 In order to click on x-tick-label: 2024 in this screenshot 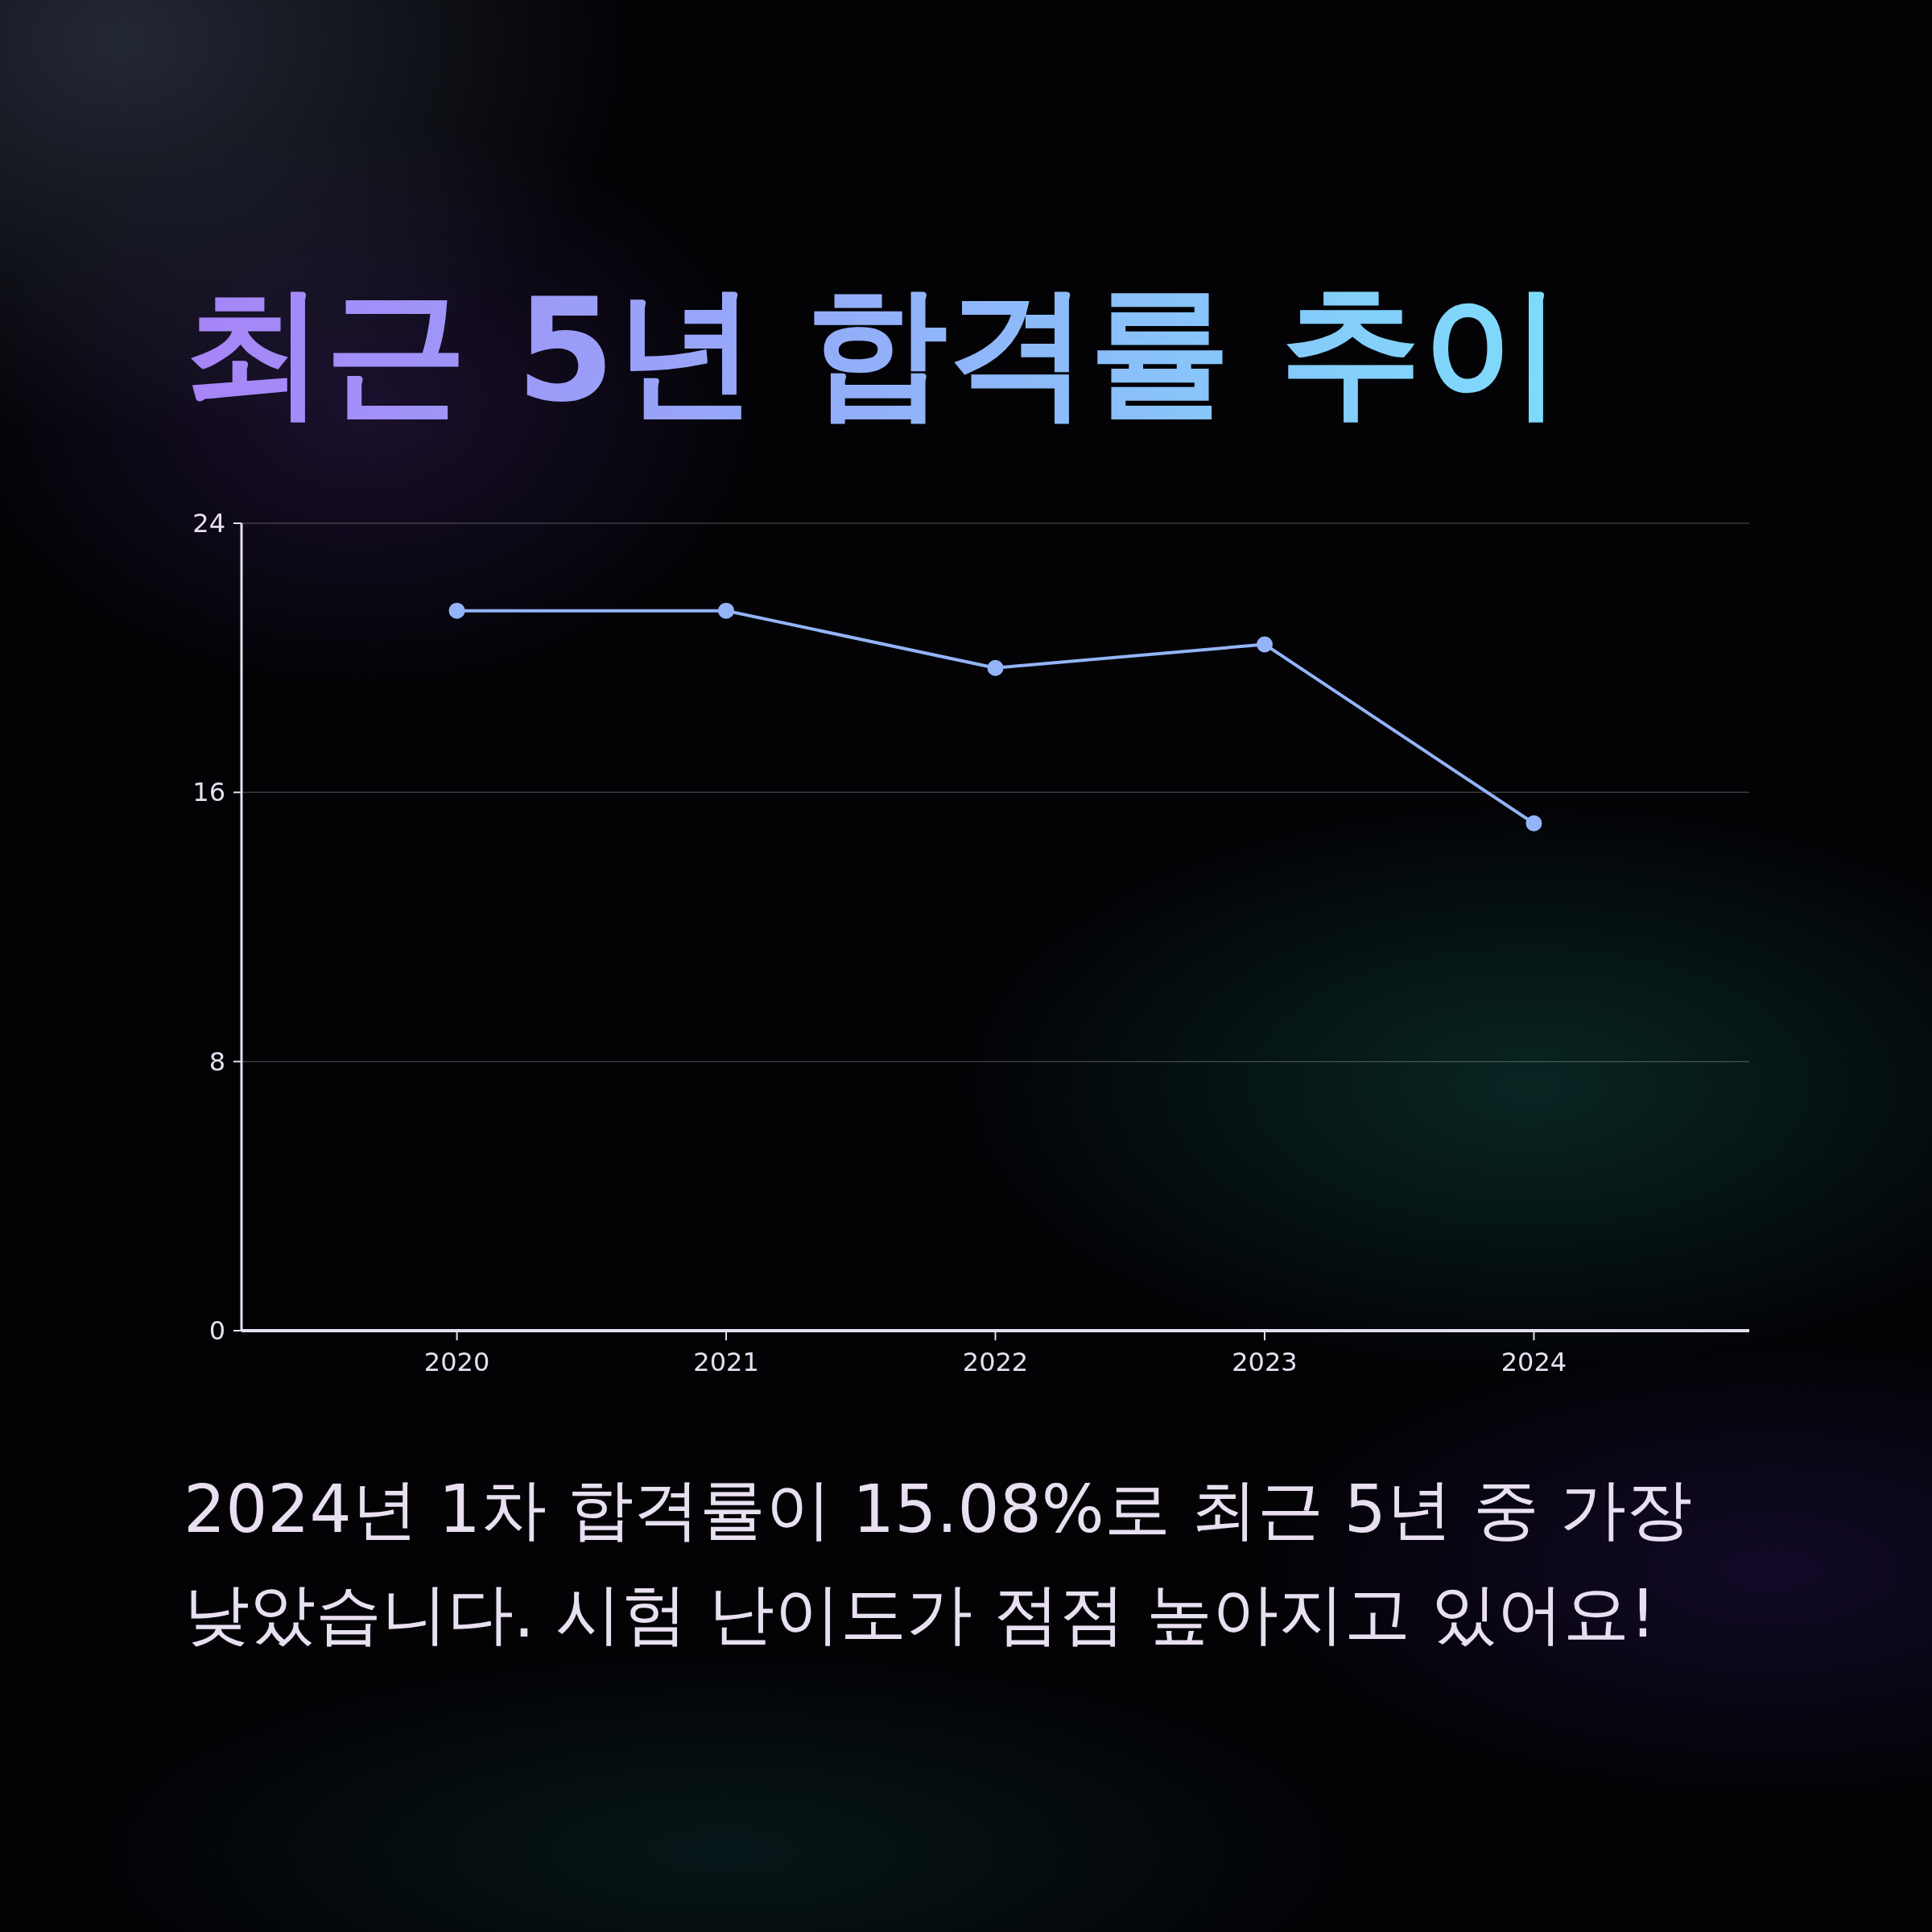, I will do `click(1534, 1362)`.